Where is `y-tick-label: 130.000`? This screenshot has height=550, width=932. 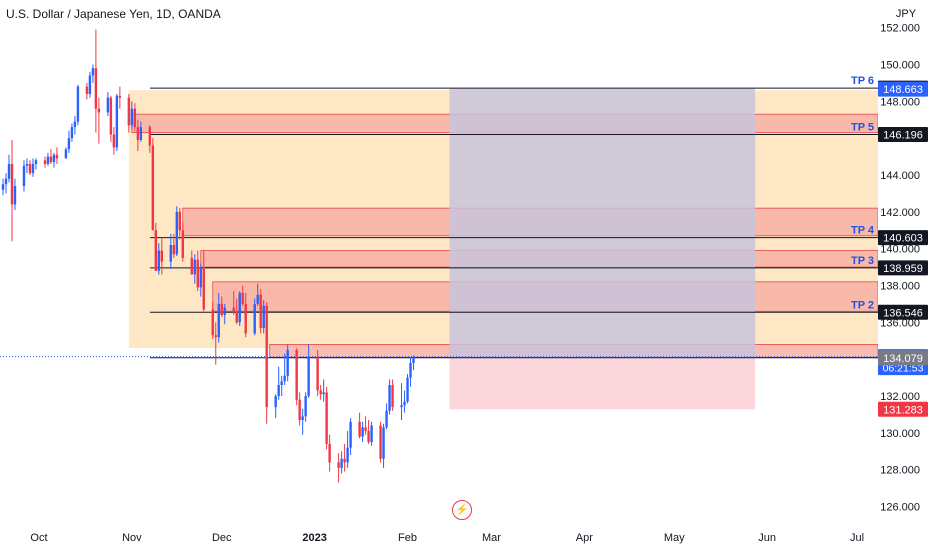
y-tick-label: 130.000 is located at coordinates (900, 434).